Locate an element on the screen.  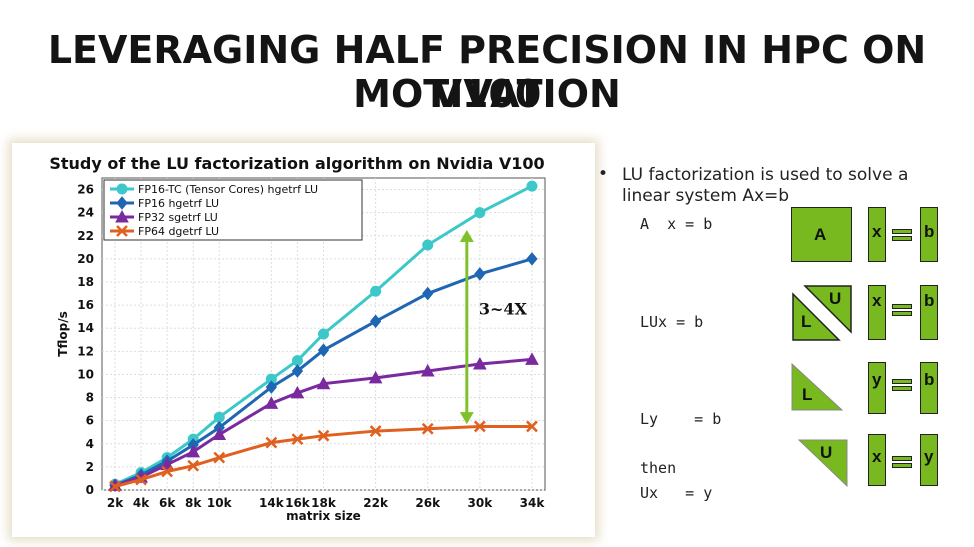
y-tick-label: 12 is located at coordinates (85, 351).